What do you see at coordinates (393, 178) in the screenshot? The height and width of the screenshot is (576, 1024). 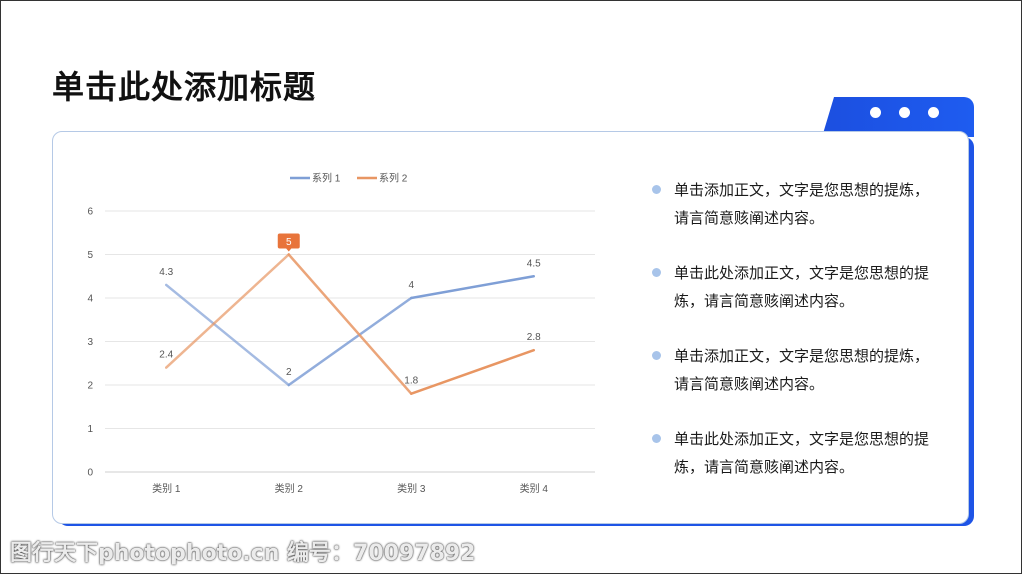 I see `legend-label: 系列 2` at bounding box center [393, 178].